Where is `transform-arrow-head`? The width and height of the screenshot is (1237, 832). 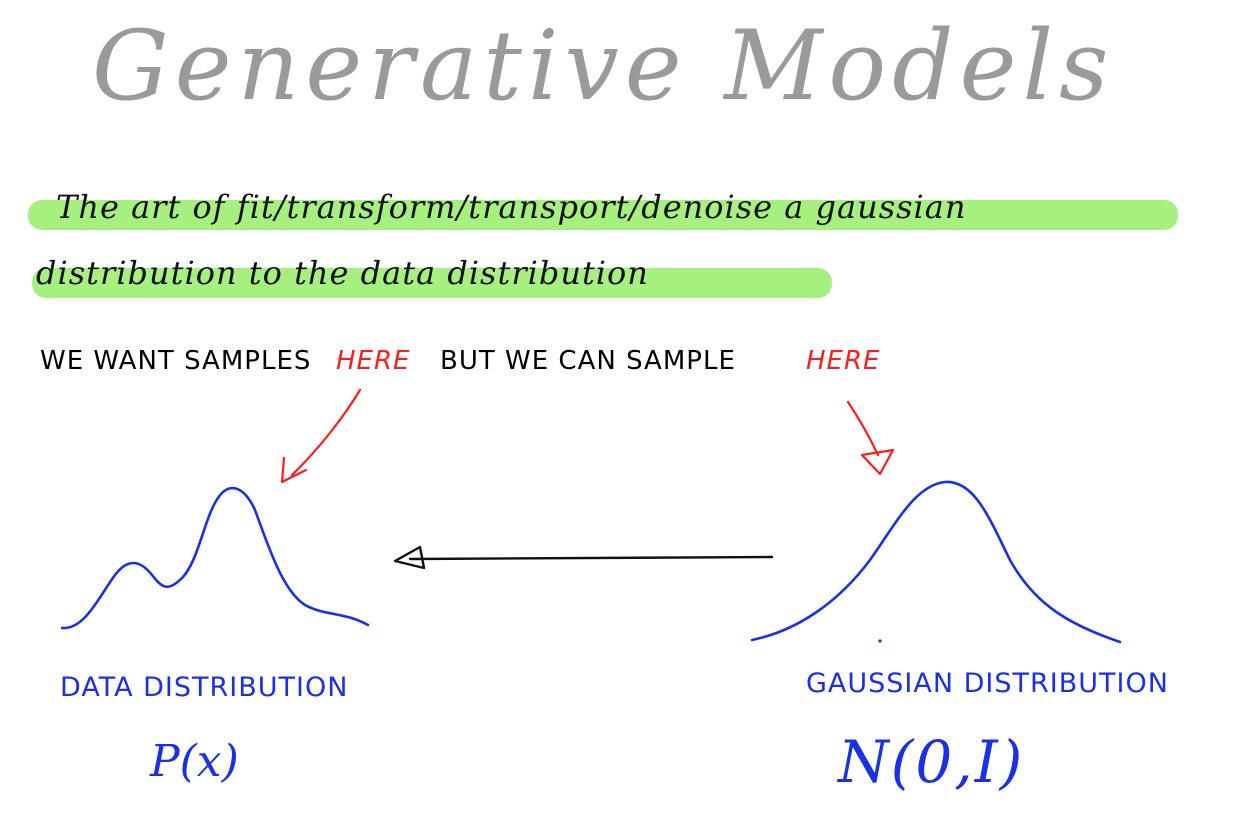
transform-arrow-head is located at coordinates (409, 557).